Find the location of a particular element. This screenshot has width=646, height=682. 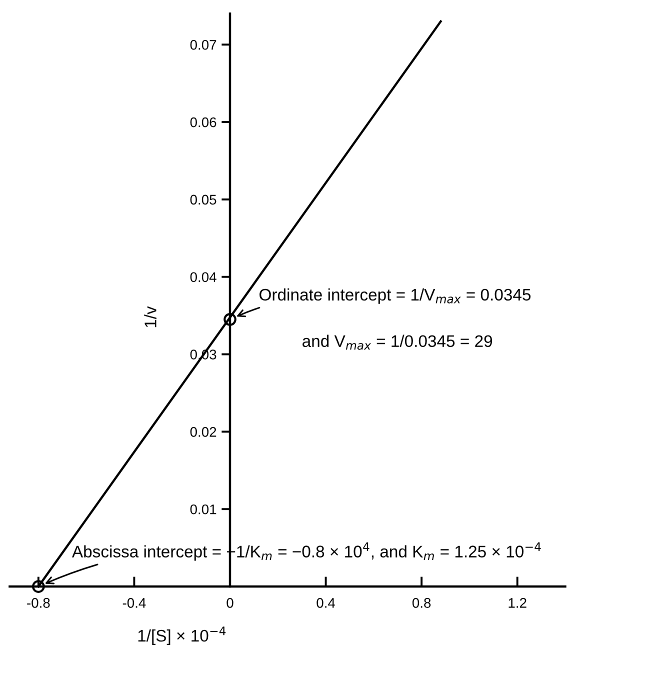

x-tick-label: 1.2 is located at coordinates (517, 603).